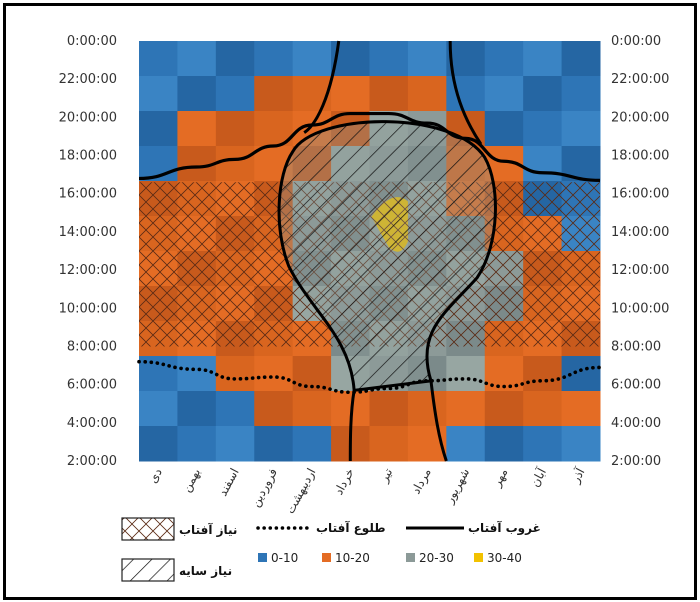 This screenshot has height=602, width=700. Describe the element at coordinates (640, 117) in the screenshot. I see `y-tick-label-right: 20:00:00` at that location.